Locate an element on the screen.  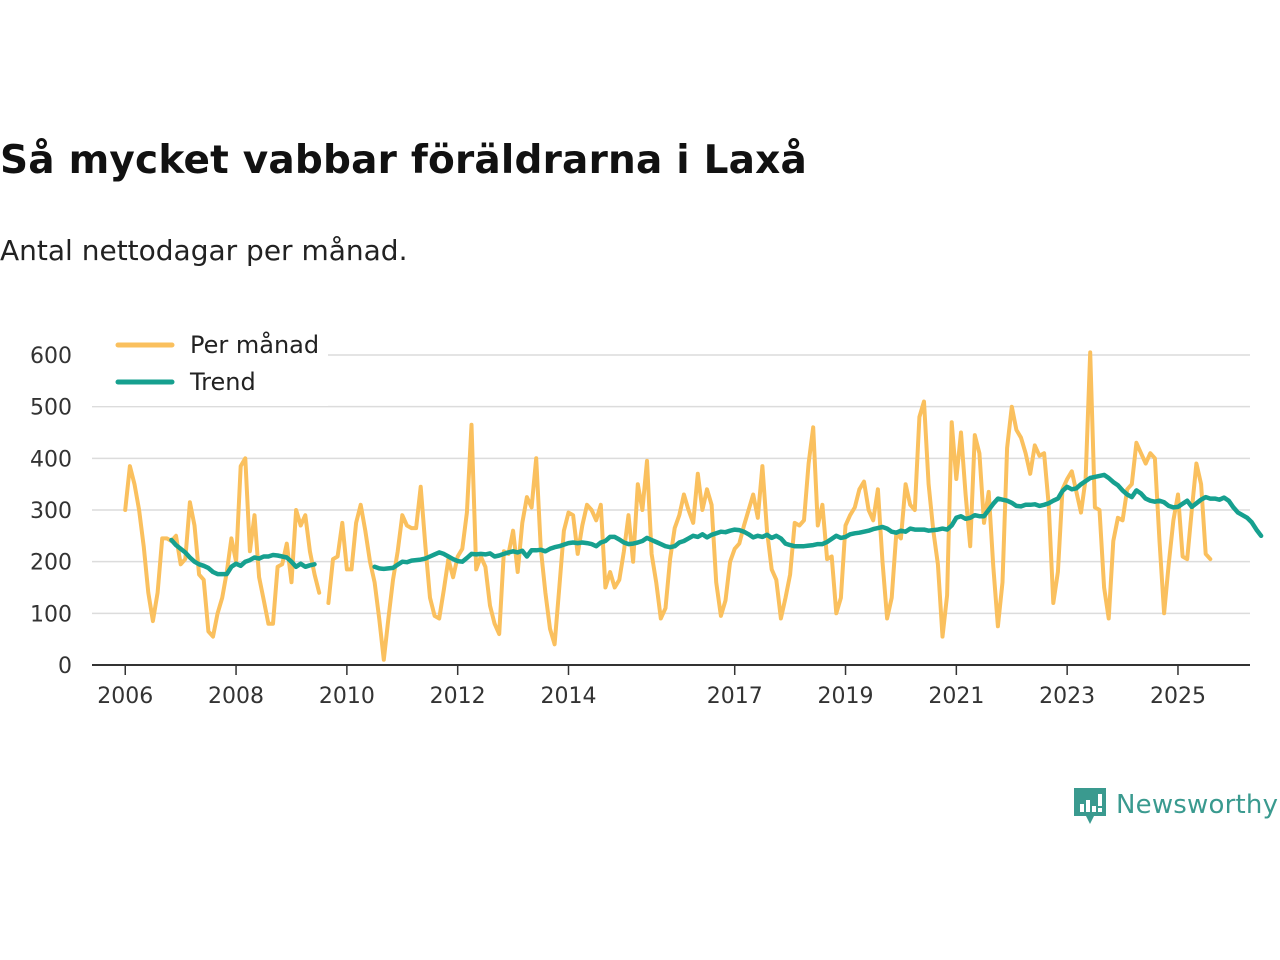
chart-title: Så mycket vabbar föräldrarna i Laxå is located at coordinates (404, 160).